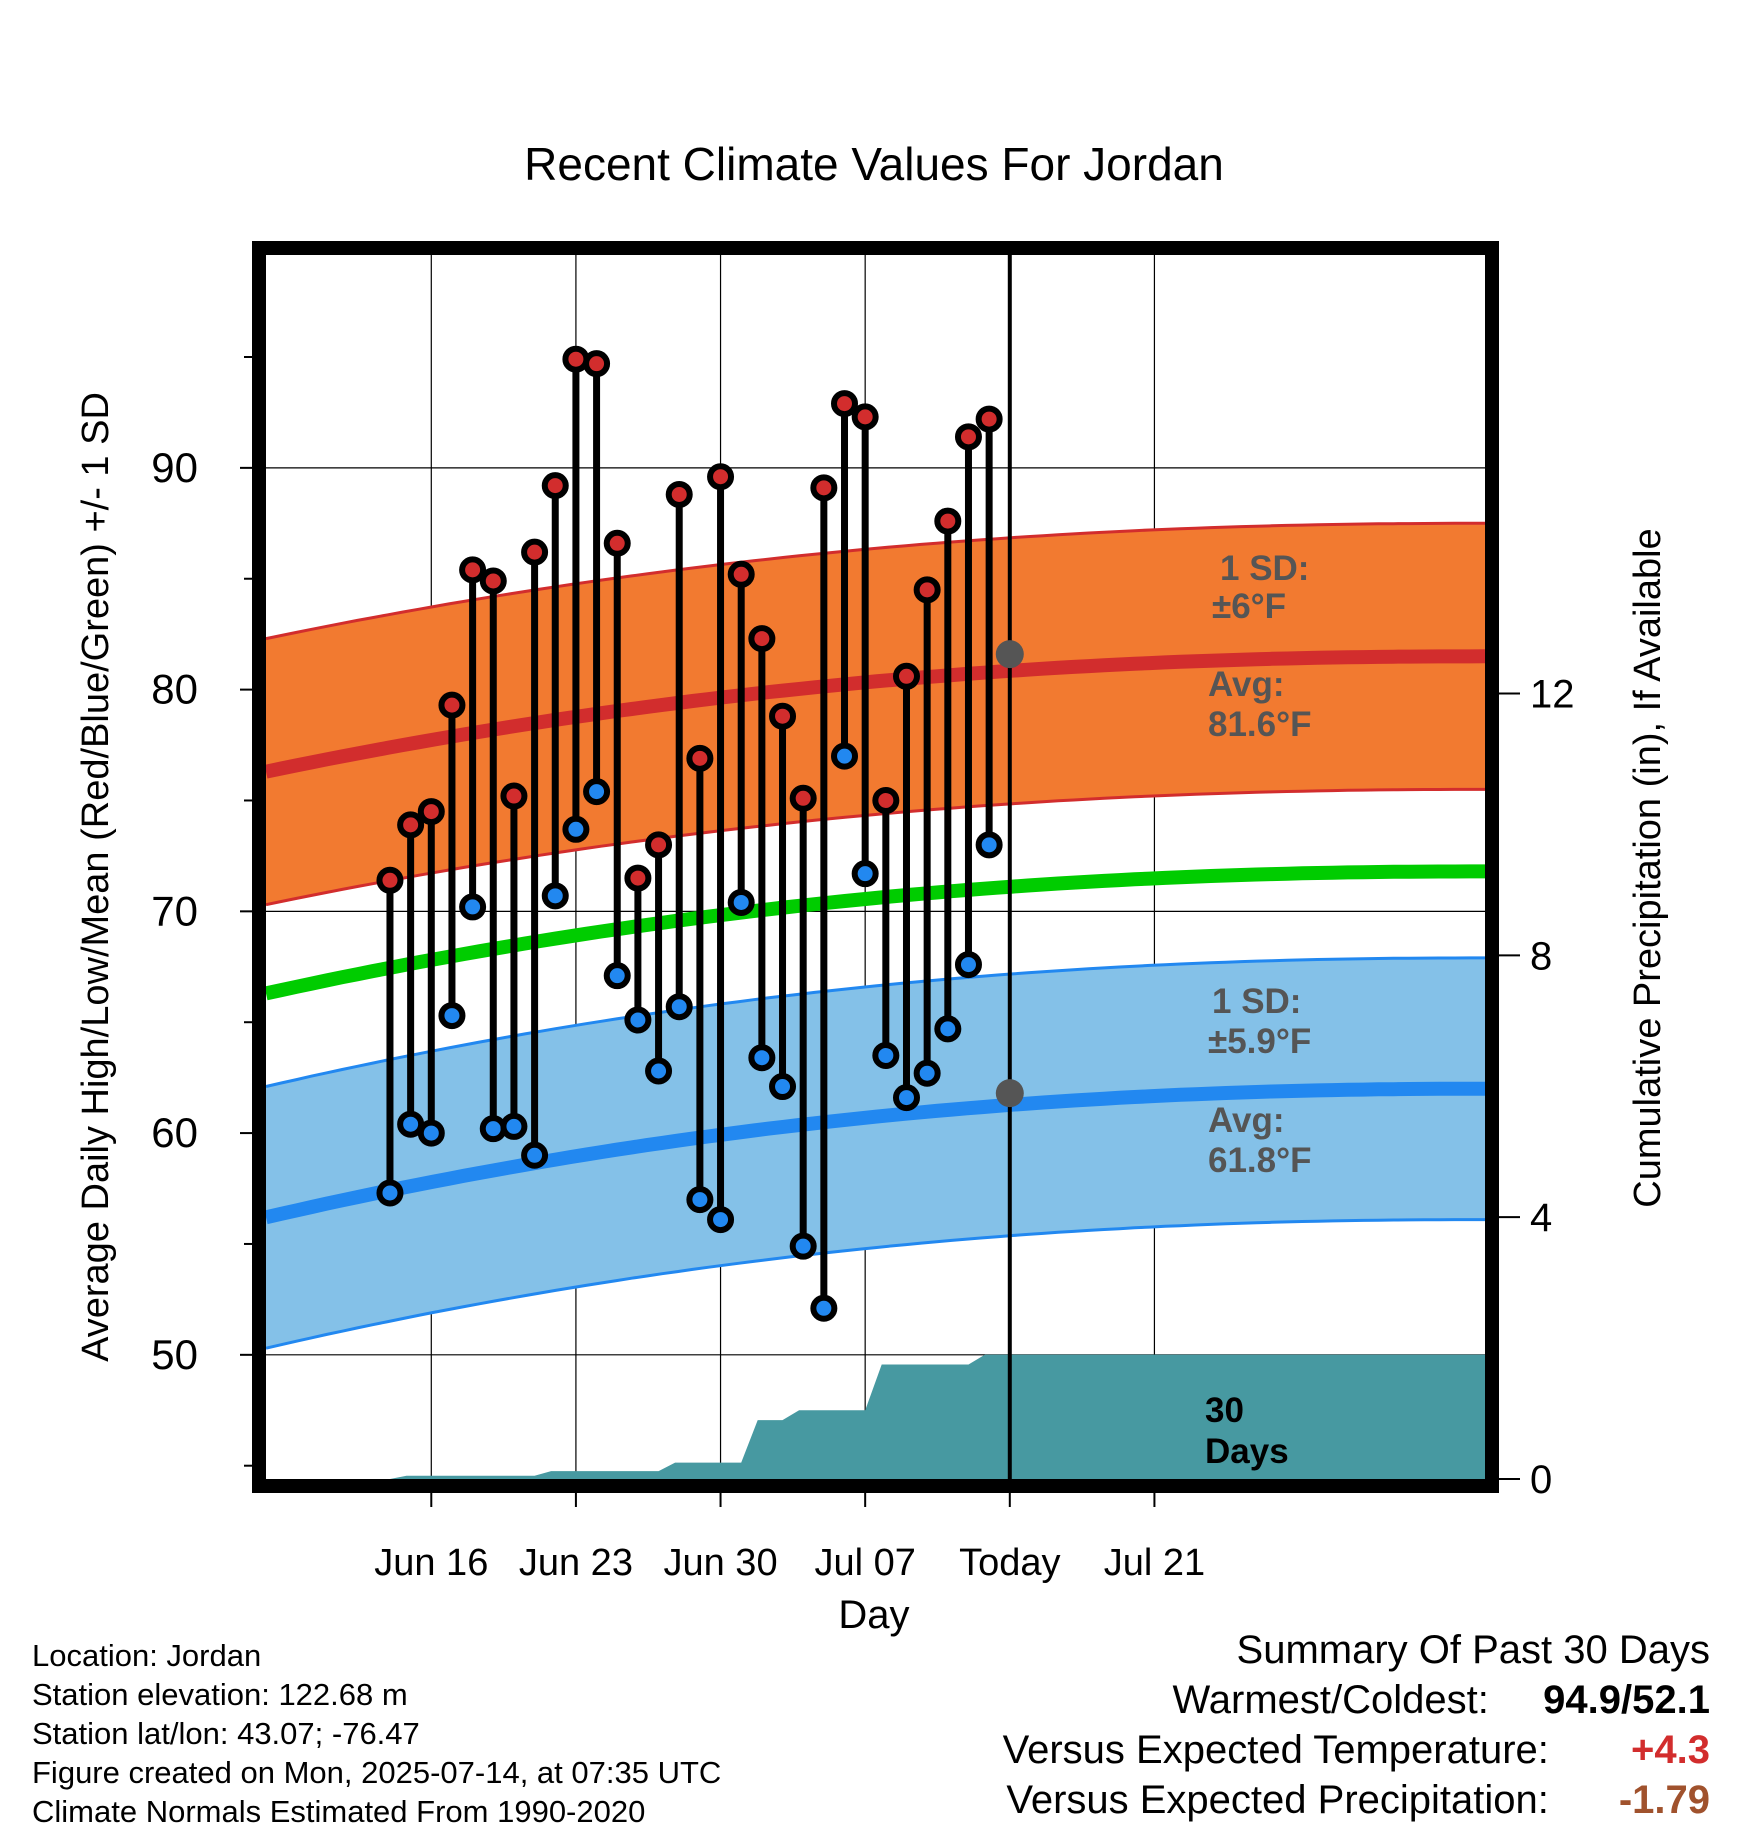 The height and width of the screenshot is (1831, 1748). What do you see at coordinates (220, 1694) in the screenshot?
I see `elevation-text: Station elevation: 122.68 m` at bounding box center [220, 1694].